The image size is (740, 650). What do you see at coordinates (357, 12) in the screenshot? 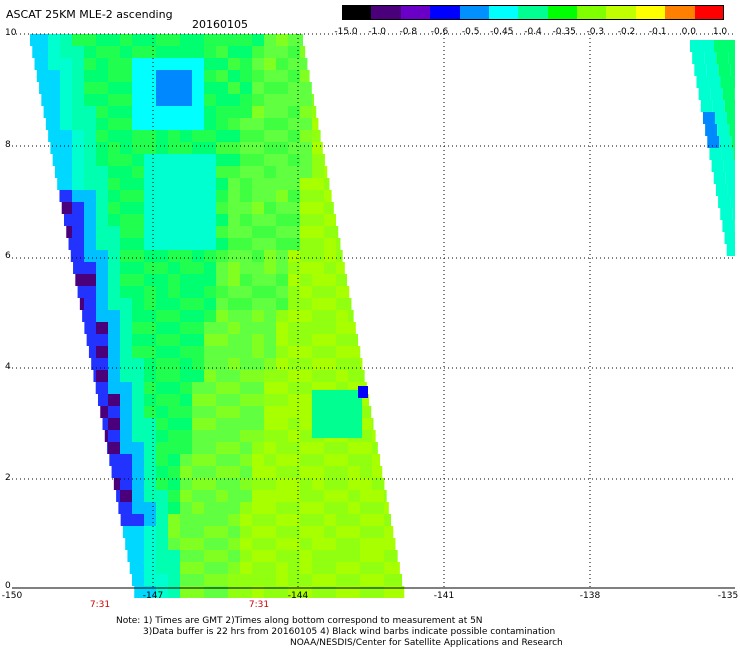
I see `colorbar-swatch` at bounding box center [357, 12].